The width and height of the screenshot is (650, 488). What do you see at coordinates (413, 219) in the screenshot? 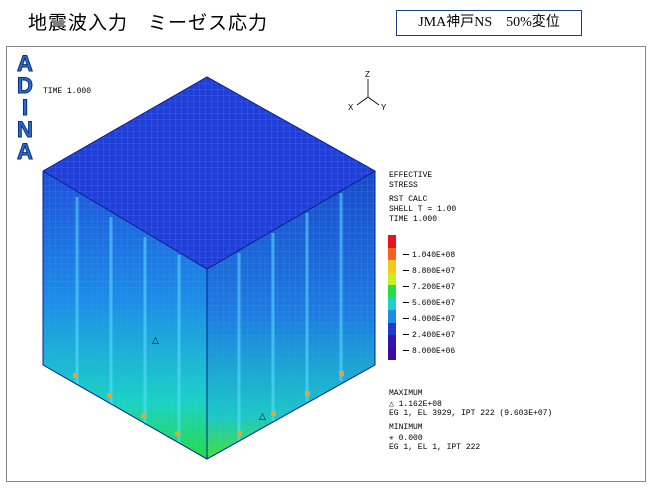
I see `info-line-5: TIME 1.000` at bounding box center [413, 219].